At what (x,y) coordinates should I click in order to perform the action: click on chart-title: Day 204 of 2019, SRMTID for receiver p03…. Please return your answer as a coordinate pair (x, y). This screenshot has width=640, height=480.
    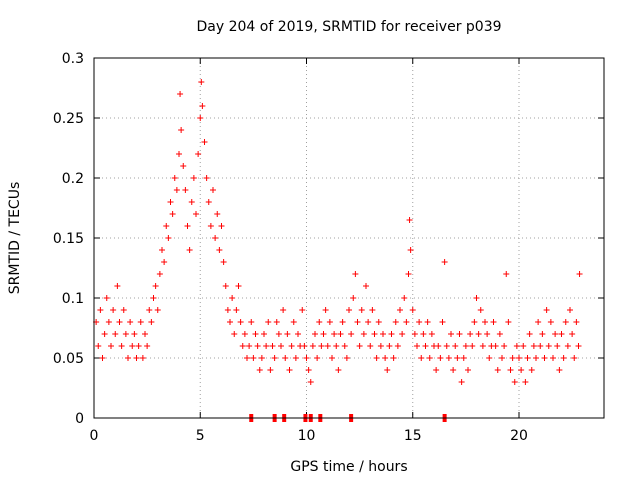
    Looking at the image, I should click on (348, 27).